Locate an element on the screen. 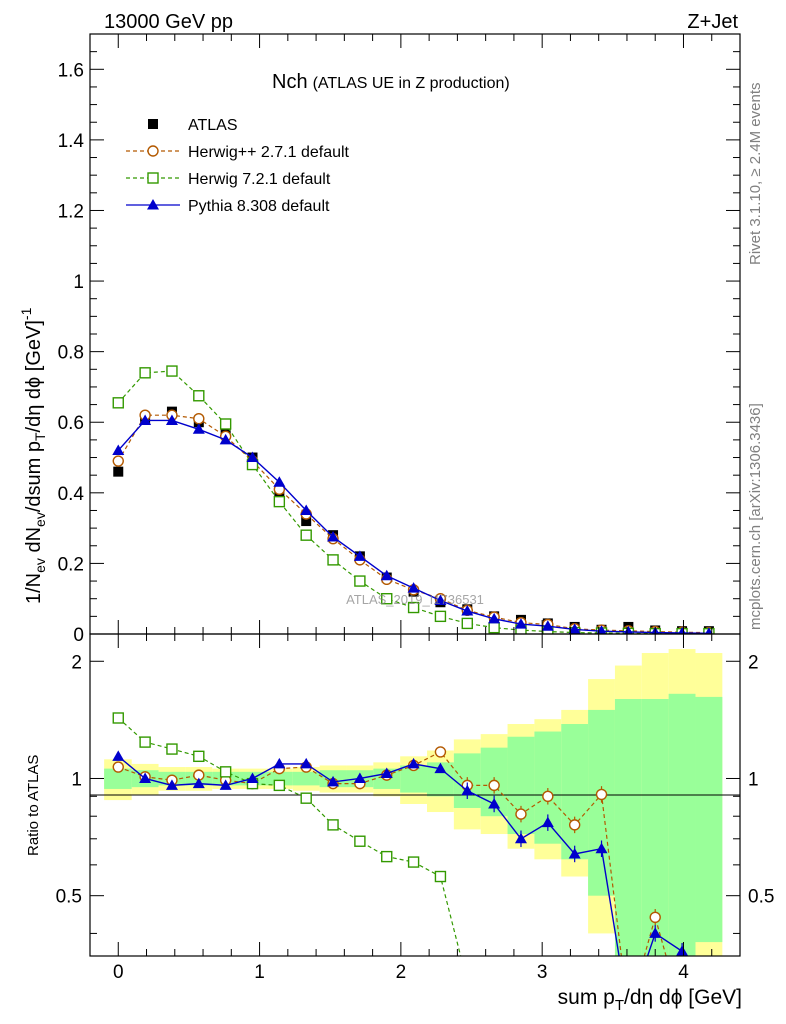 This screenshot has width=786, height=1024. plot-title-main: Nch is located at coordinates (290, 82).